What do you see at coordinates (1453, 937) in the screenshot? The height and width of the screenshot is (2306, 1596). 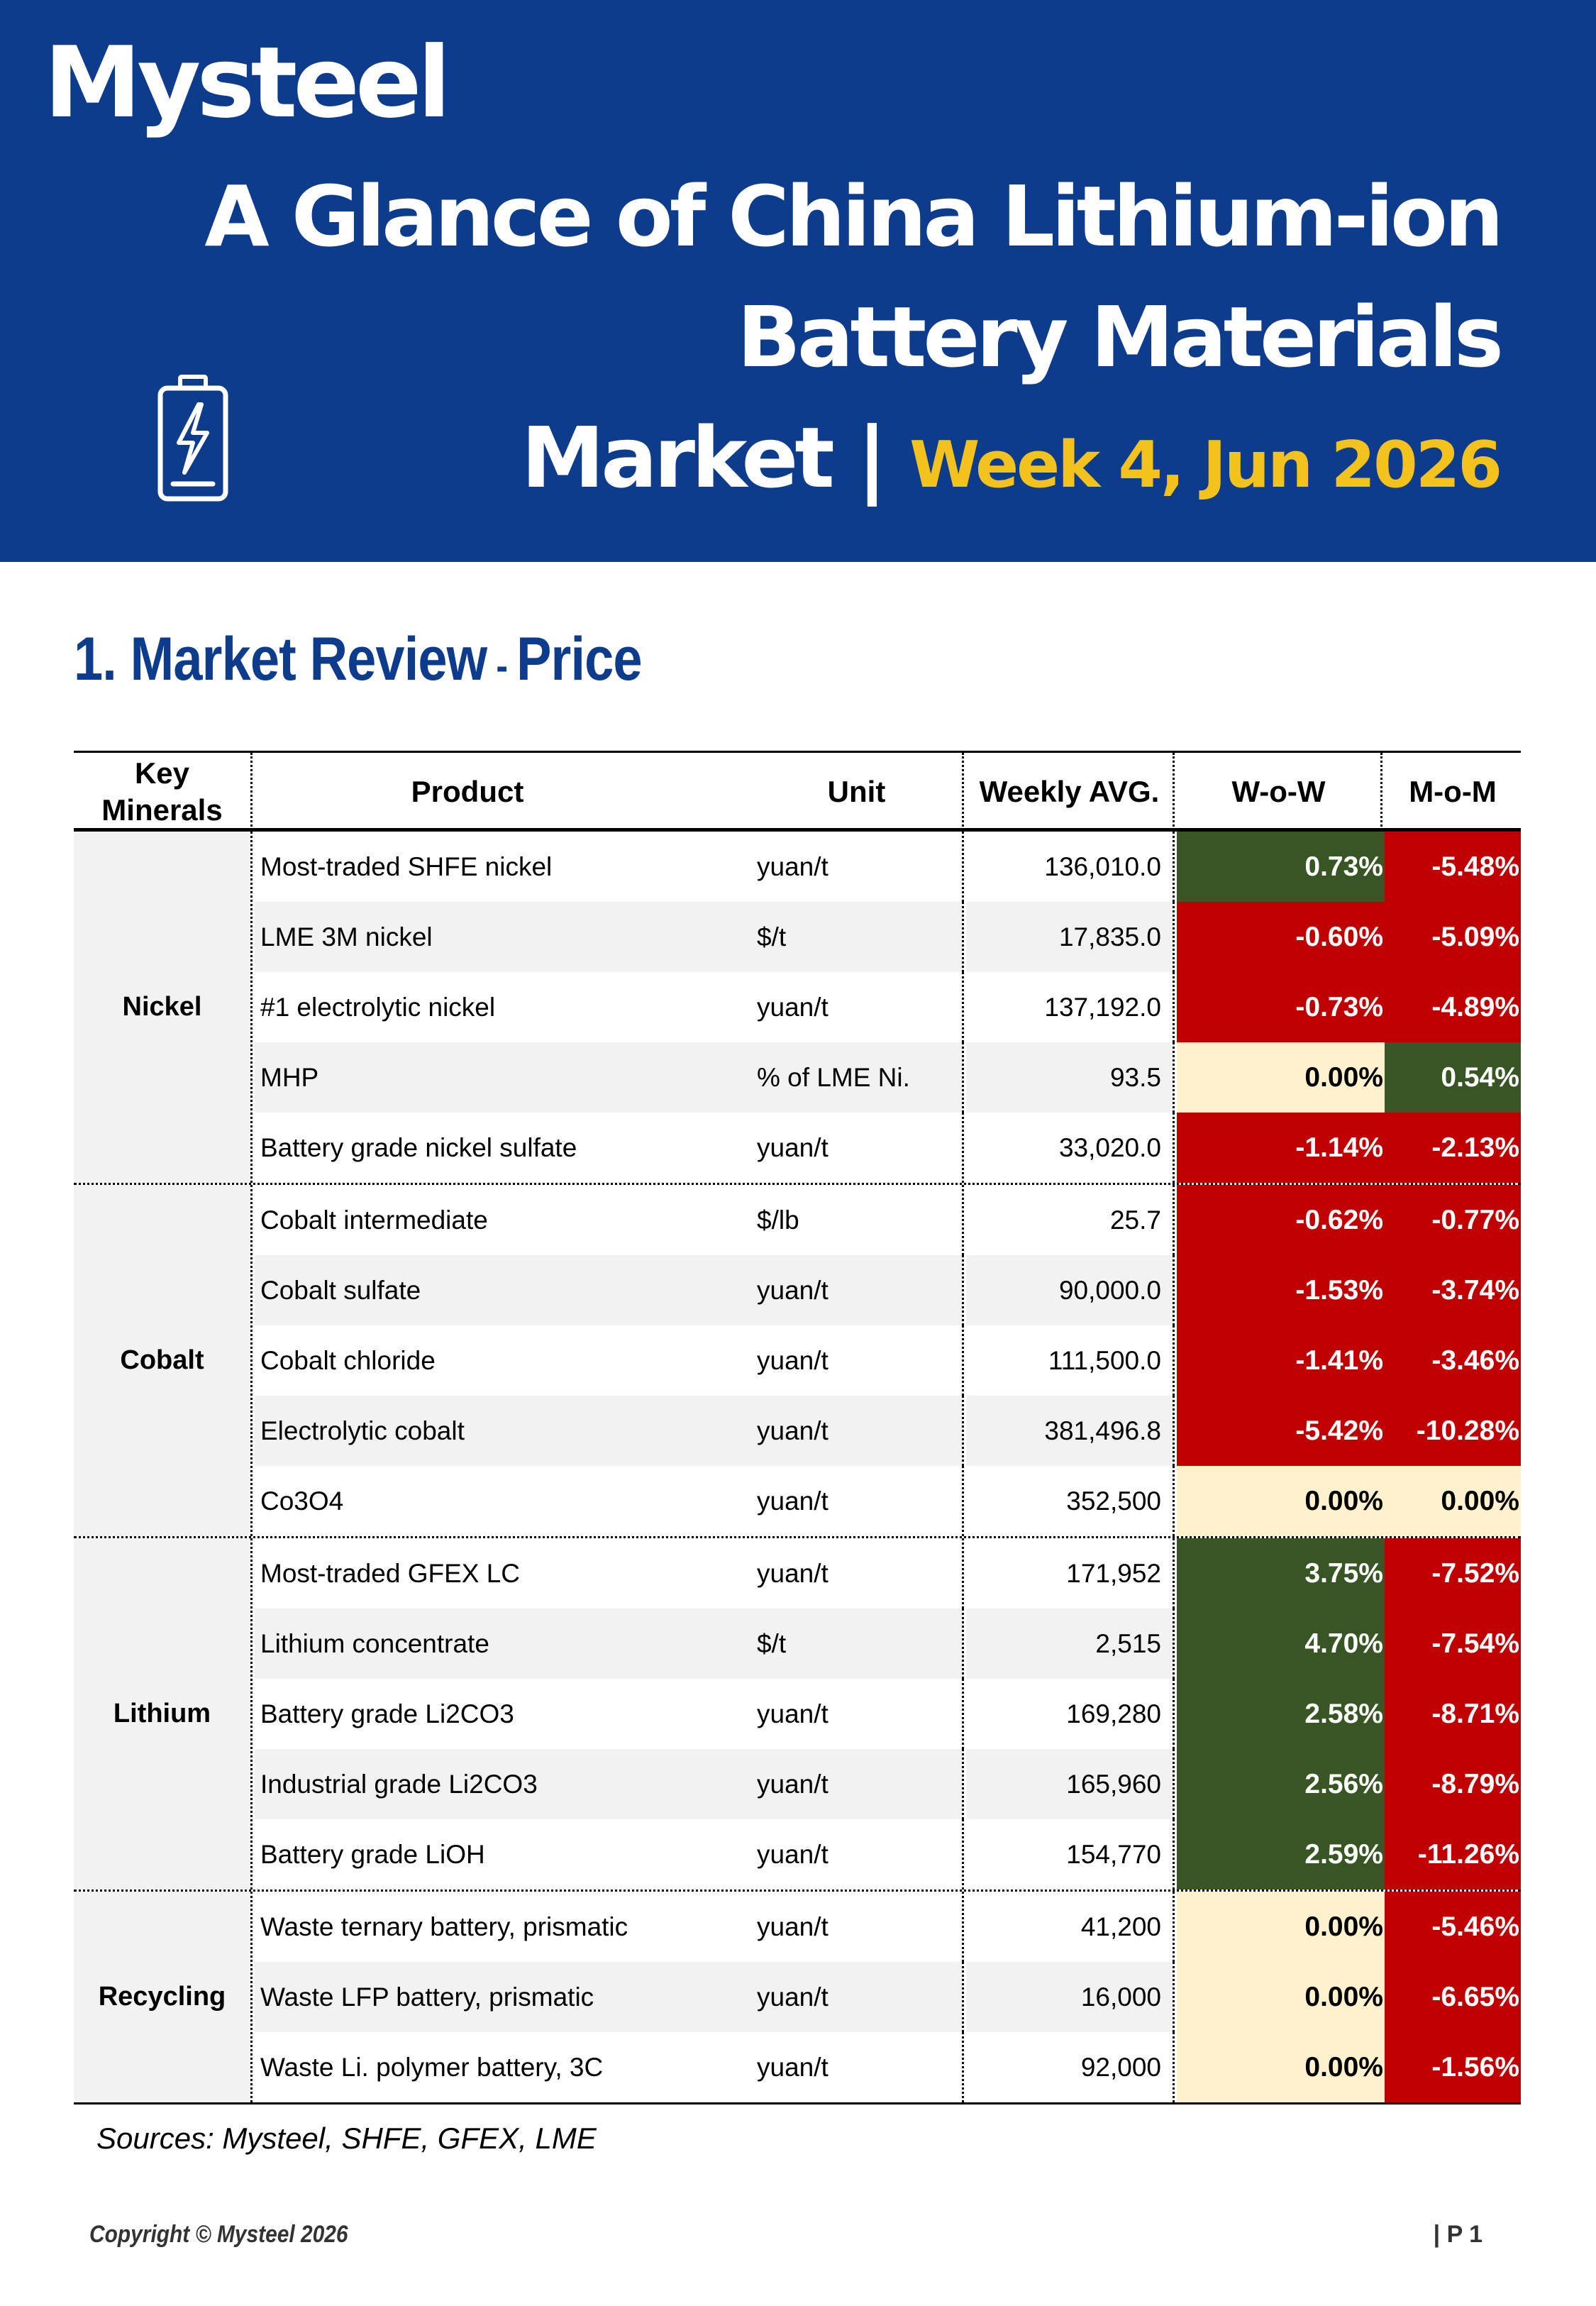 I see `mom-cell: -5.09%` at bounding box center [1453, 937].